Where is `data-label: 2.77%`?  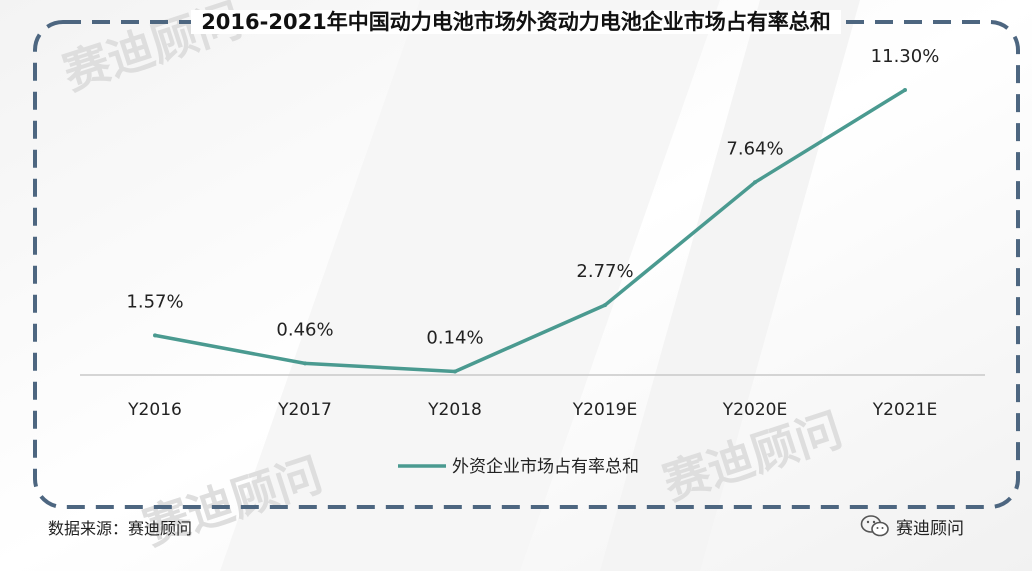
data-label: 2.77% is located at coordinates (604, 271).